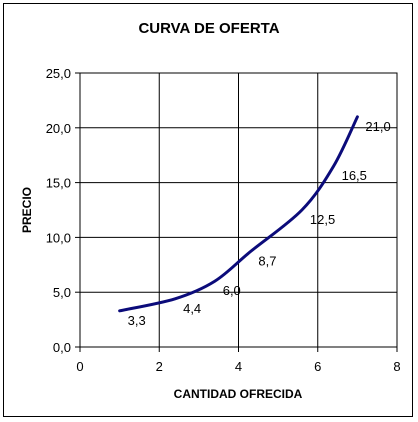 The image size is (418, 422). I want to click on y-tick-label: 25,0, so click(58, 73).